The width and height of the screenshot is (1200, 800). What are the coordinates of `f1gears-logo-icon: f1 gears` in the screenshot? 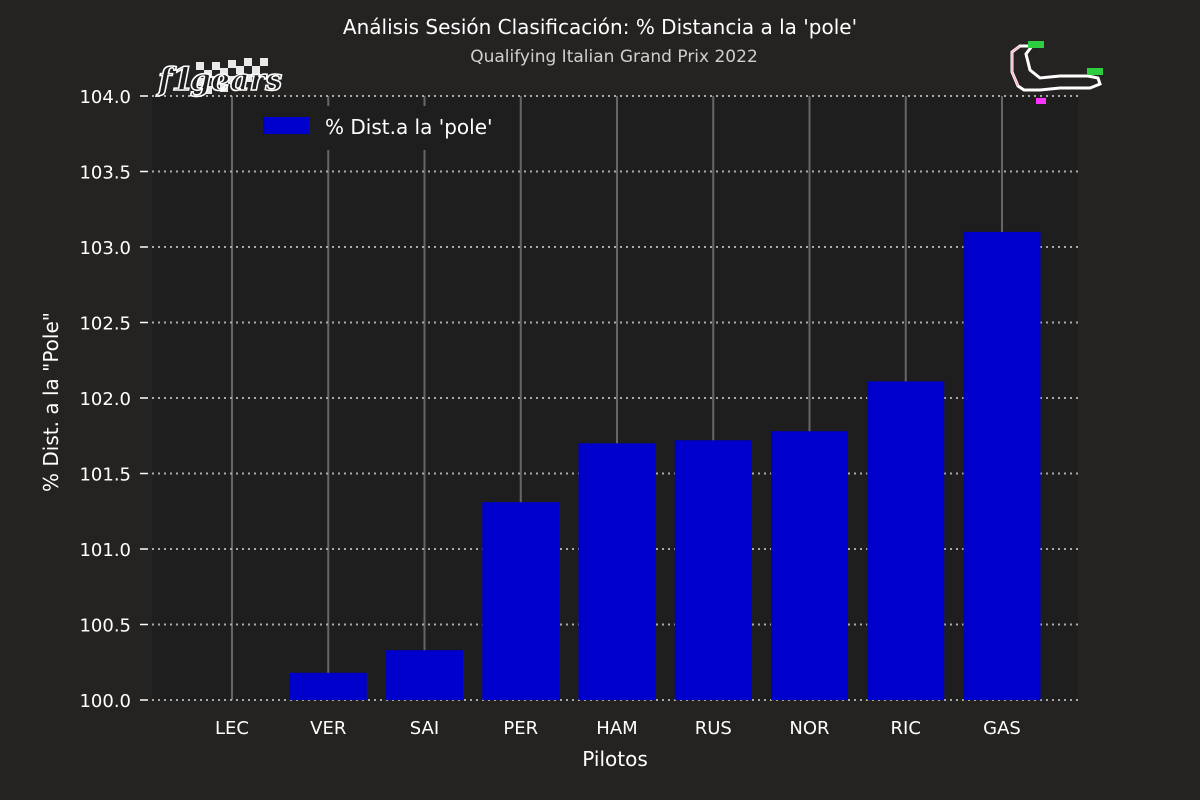 It's located at (219, 78).